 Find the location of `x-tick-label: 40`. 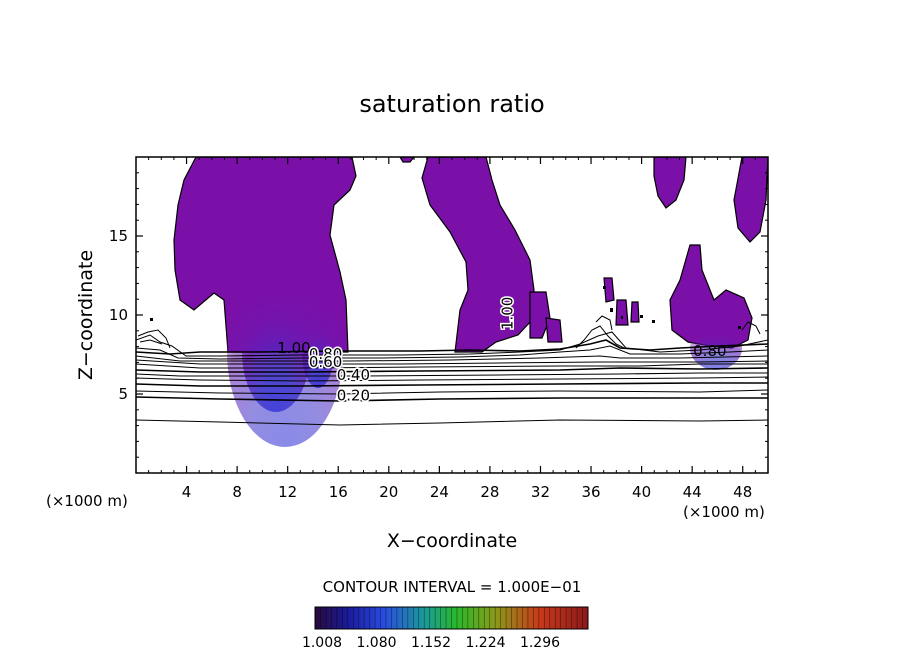

x-tick-label: 40 is located at coordinates (641, 492).